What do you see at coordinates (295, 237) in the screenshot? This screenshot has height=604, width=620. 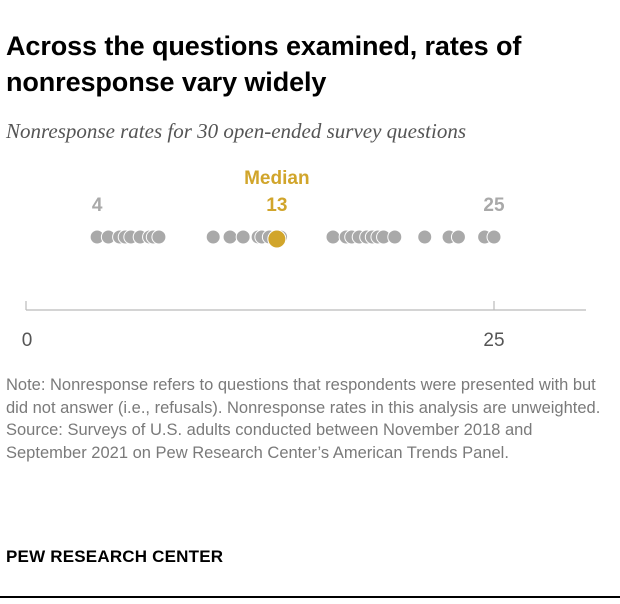 I see `dot-layer` at bounding box center [295, 237].